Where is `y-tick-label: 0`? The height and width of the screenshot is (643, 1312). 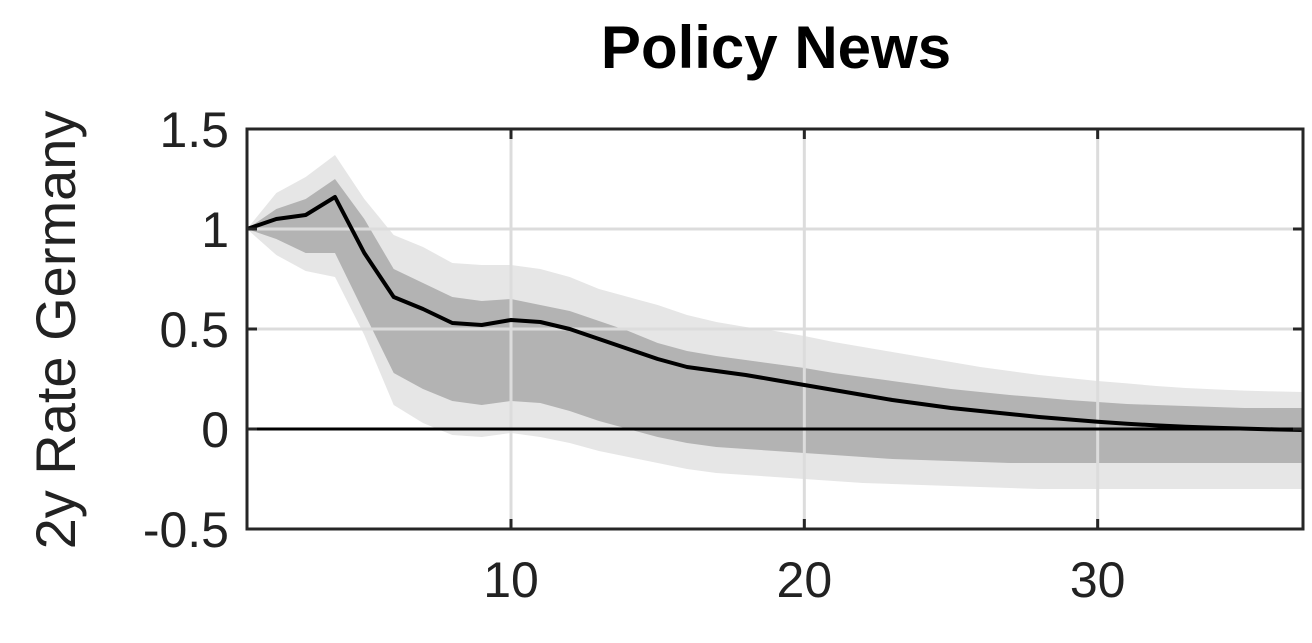 y-tick-label: 0 is located at coordinates (215, 430).